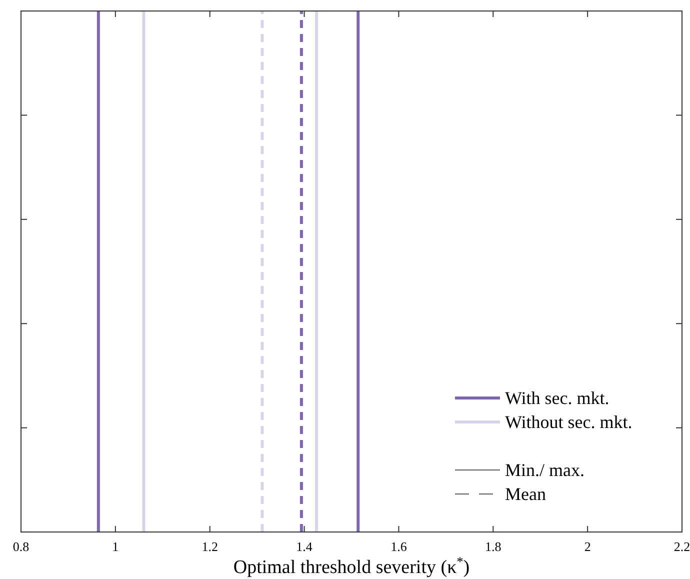 The width and height of the screenshot is (690, 579). What do you see at coordinates (587, 546) in the screenshot?
I see `x-tick-label: 2` at bounding box center [587, 546].